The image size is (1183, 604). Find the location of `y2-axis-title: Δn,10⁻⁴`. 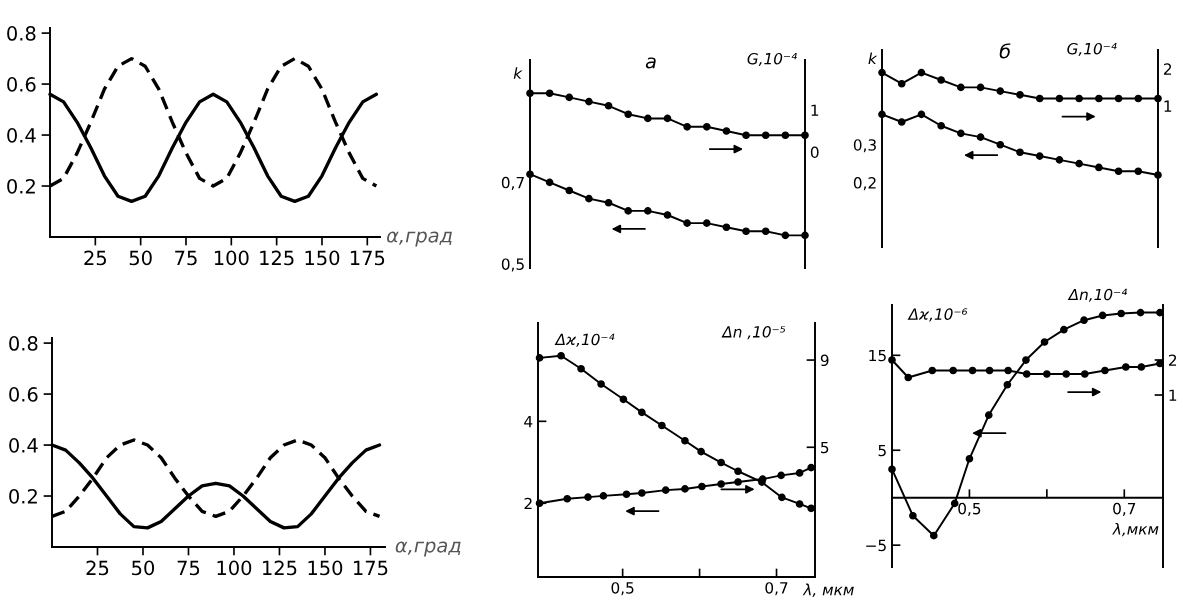

y2-axis-title: Δn,10⁻⁴ is located at coordinates (1097, 295).